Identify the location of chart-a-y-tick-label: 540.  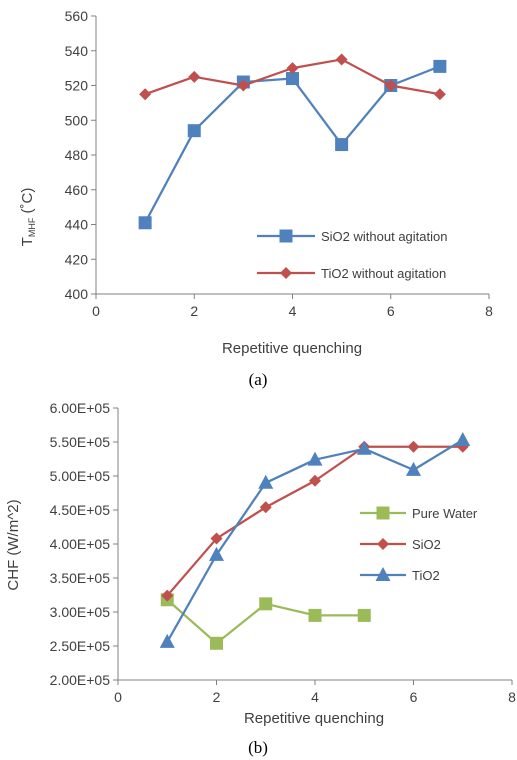
(77, 51).